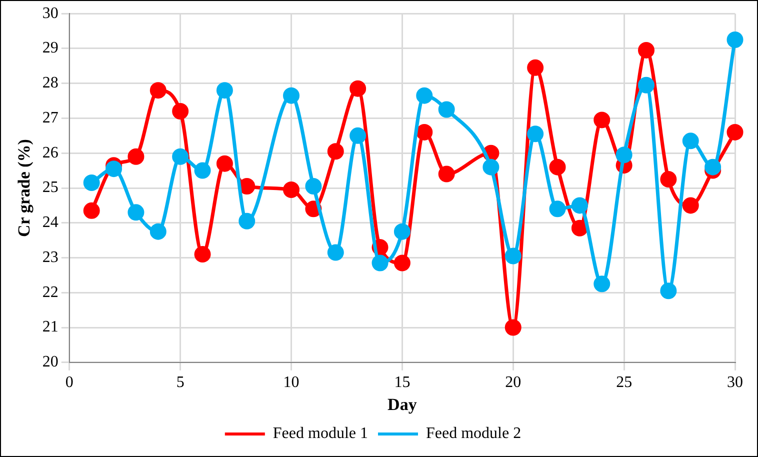 This screenshot has height=457, width=758. Describe the element at coordinates (50, 13) in the screenshot. I see `y-tick-label: 30` at that location.